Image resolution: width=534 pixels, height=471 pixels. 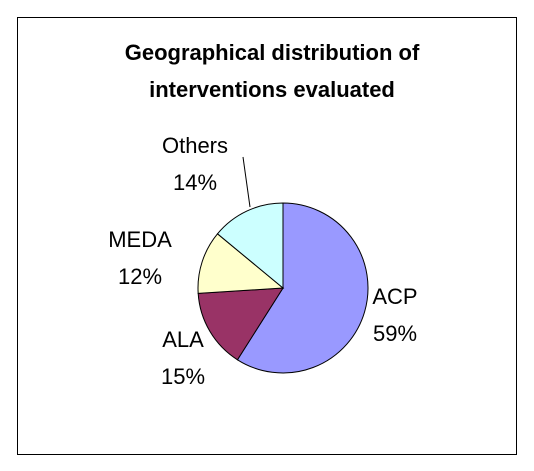 I want to click on slice-value-label: 14%, so click(x=195, y=182).